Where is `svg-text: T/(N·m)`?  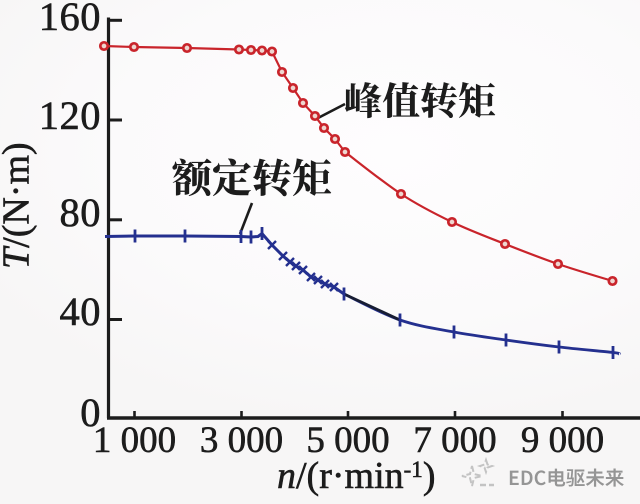
svg-text: T/(N·m) is located at coordinates (19, 205).